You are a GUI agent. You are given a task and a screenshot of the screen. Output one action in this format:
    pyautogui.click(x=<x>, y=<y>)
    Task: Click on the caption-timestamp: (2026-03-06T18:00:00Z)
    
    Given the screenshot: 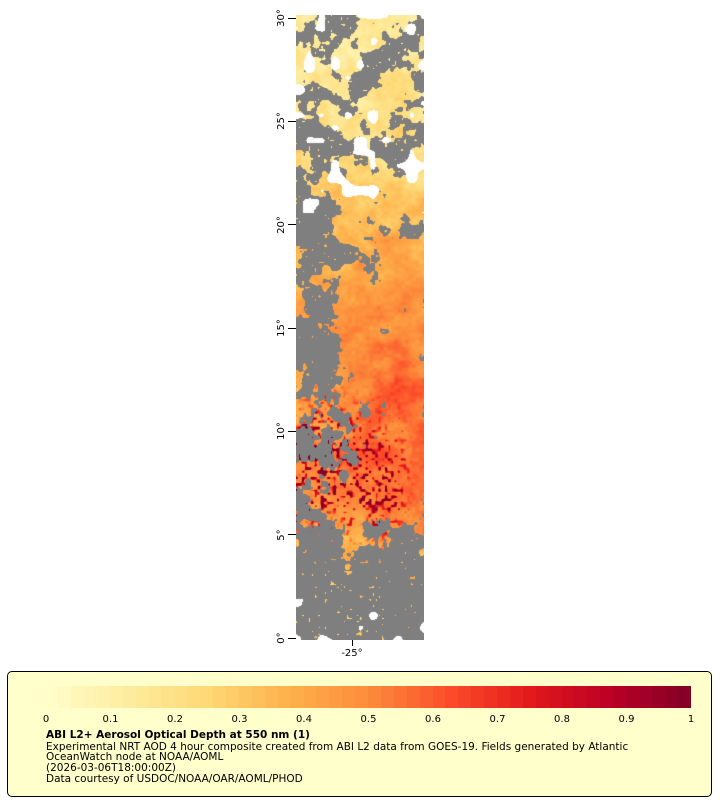 What is the action you would take?
    pyautogui.click(x=111, y=768)
    